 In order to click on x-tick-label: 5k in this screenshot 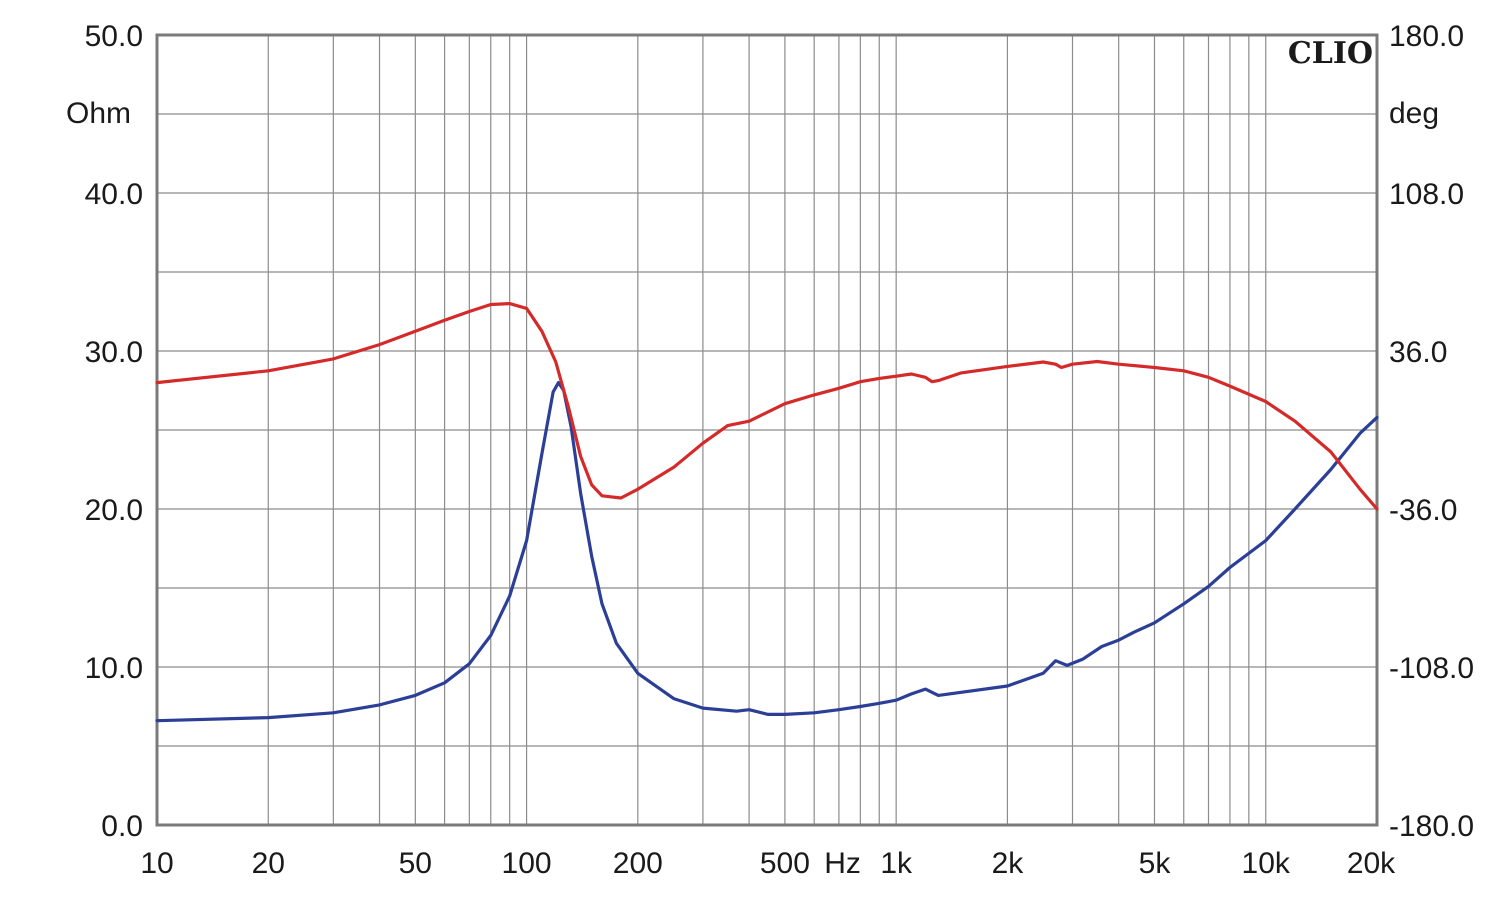, I will do `click(1155, 863)`.